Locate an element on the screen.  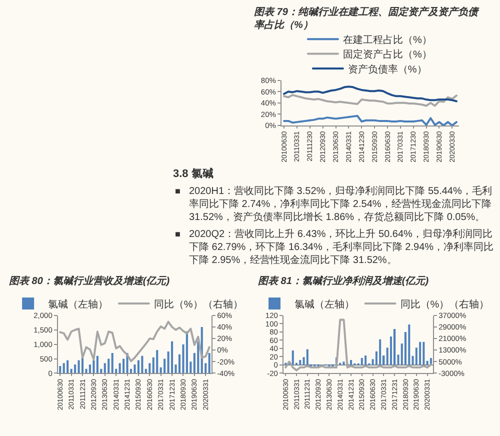
legend-label: 在建工程占比（%） is located at coordinates (387, 40).